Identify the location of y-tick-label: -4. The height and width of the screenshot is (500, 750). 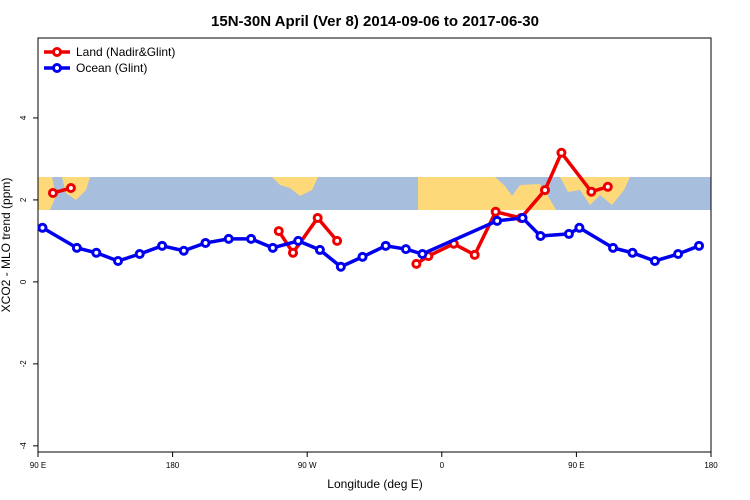
(23, 446).